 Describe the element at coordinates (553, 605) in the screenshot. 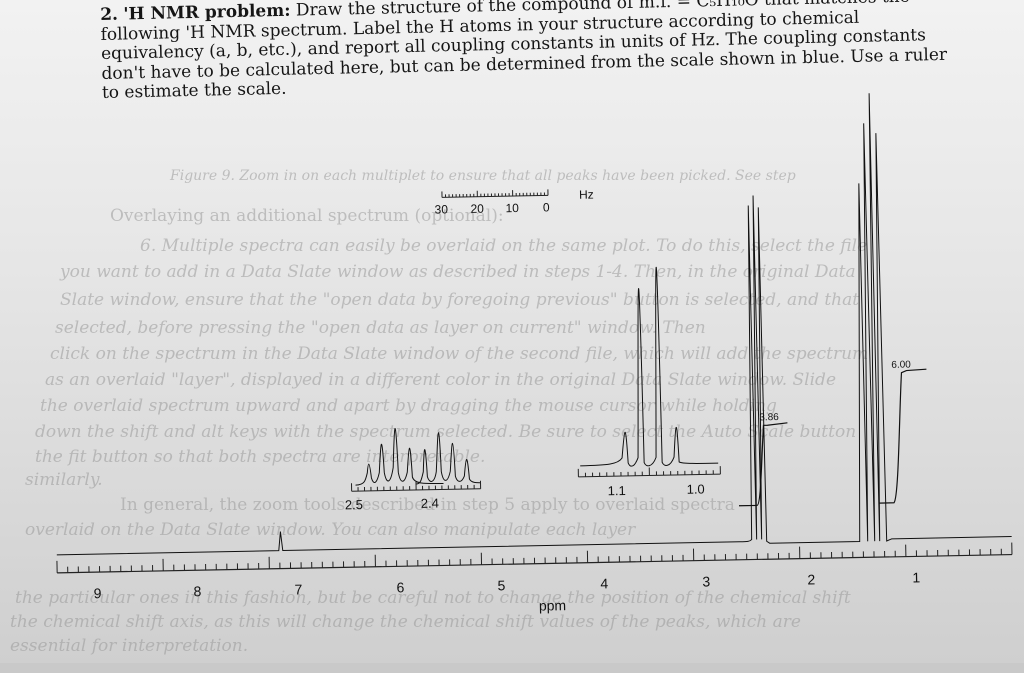

I see `ppm-unit-label: ppm` at that location.